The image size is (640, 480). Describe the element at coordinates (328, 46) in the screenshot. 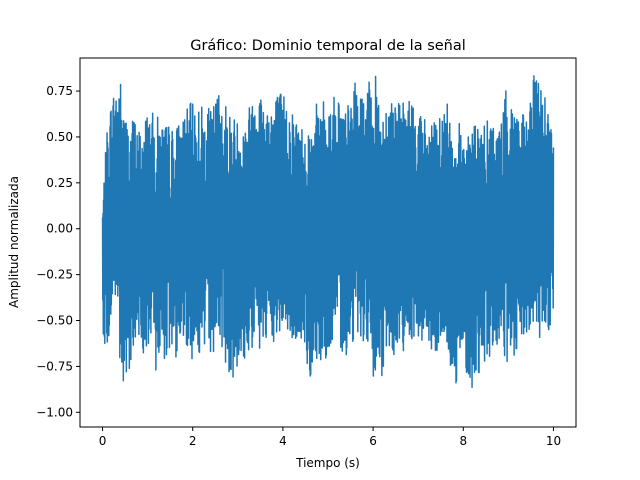

I see `chart-title: Gráfico: Dominio temporal de la señal` at that location.